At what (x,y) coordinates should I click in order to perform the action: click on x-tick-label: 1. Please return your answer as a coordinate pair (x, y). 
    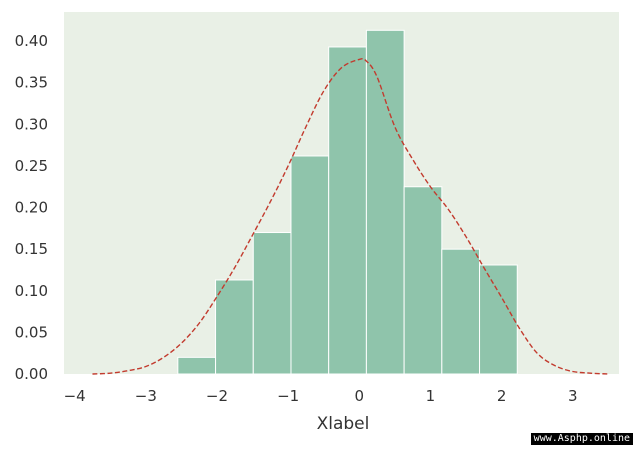
    Looking at the image, I should click on (431, 396).